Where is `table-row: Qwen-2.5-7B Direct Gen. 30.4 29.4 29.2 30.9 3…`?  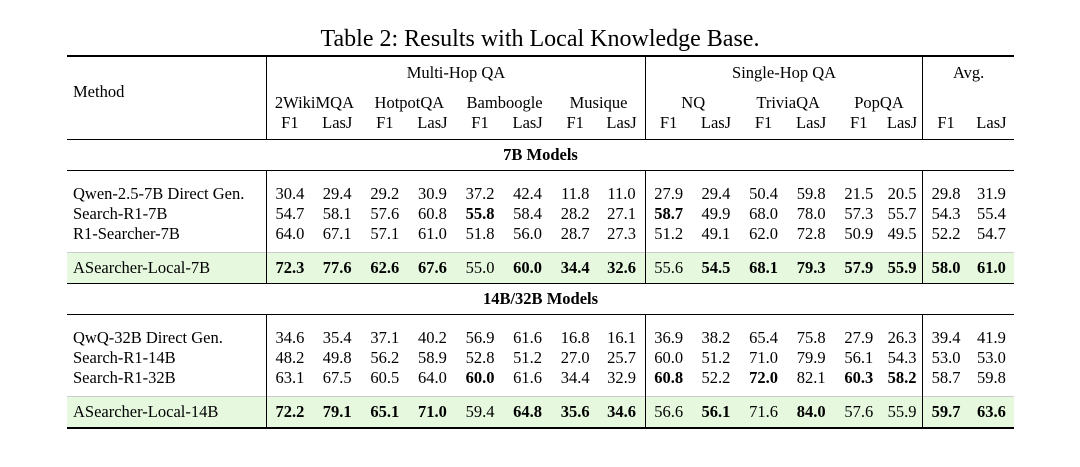
table-row: Qwen-2.5-7B Direct Gen. 30.4 29.4 29.2 30.9 3… is located at coordinates (540, 187).